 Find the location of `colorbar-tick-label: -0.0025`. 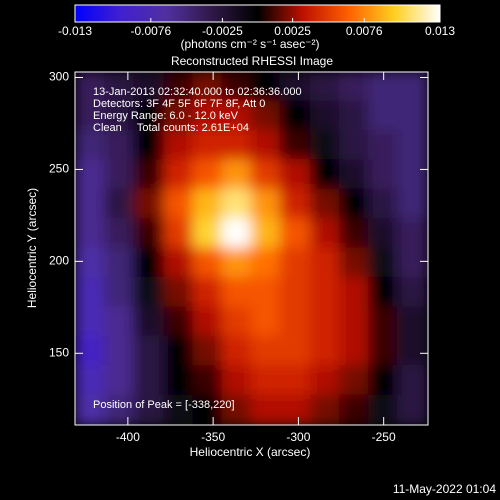

colorbar-tick-label: -0.0025 is located at coordinates (222, 31).